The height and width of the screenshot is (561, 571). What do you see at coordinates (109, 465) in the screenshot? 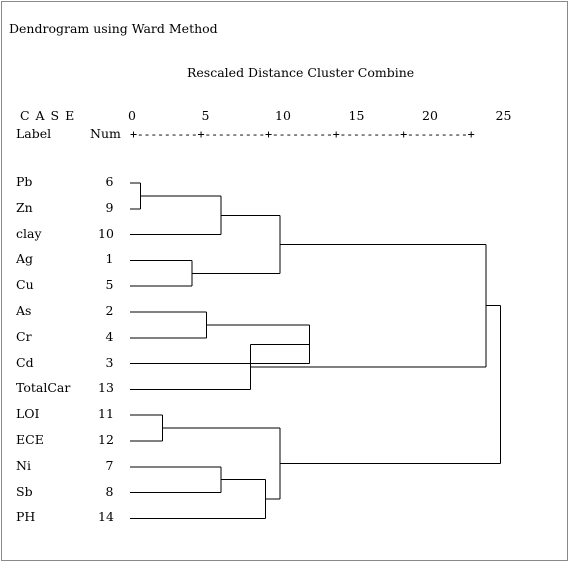
I see `case-number: 7` at bounding box center [109, 465].